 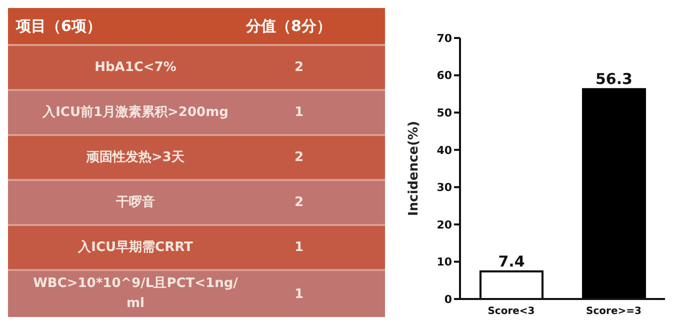 What do you see at coordinates (135, 113) in the screenshot?
I see `category-label: 入ICU前1月激素累积>200mg` at bounding box center [135, 113].